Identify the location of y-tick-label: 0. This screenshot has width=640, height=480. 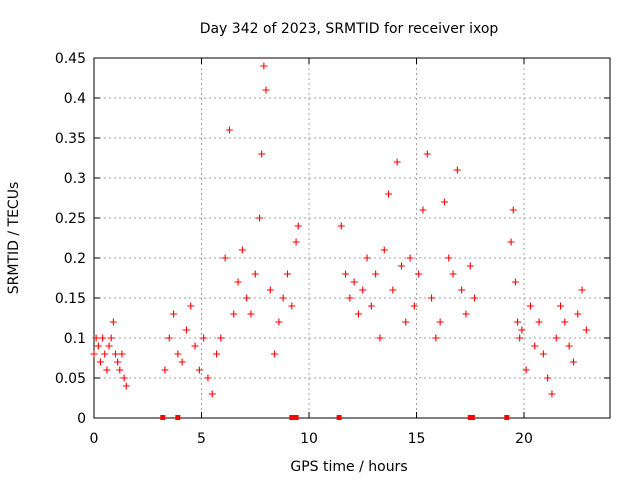
(81, 419).